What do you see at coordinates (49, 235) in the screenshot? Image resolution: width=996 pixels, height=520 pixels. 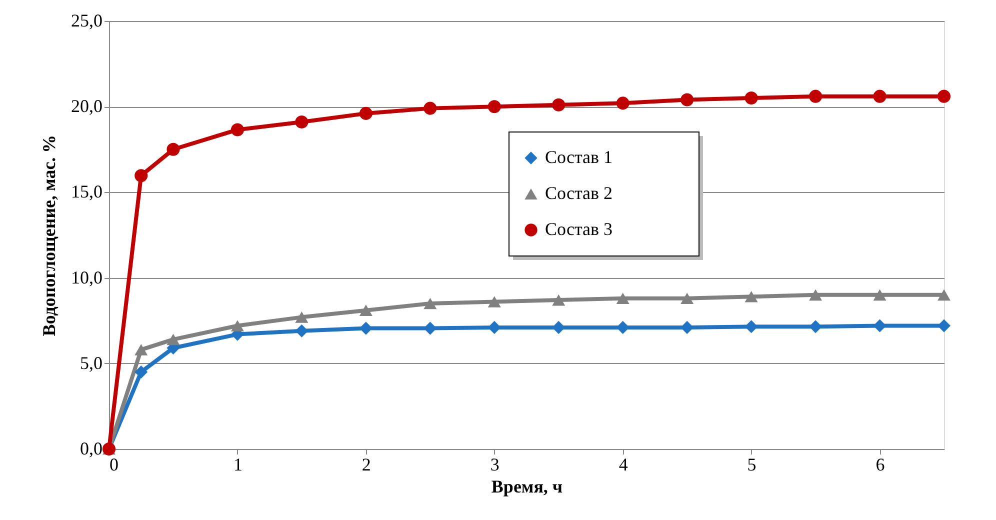 I see `y-axis-title: Водопоглощение, мас. %` at bounding box center [49, 235].